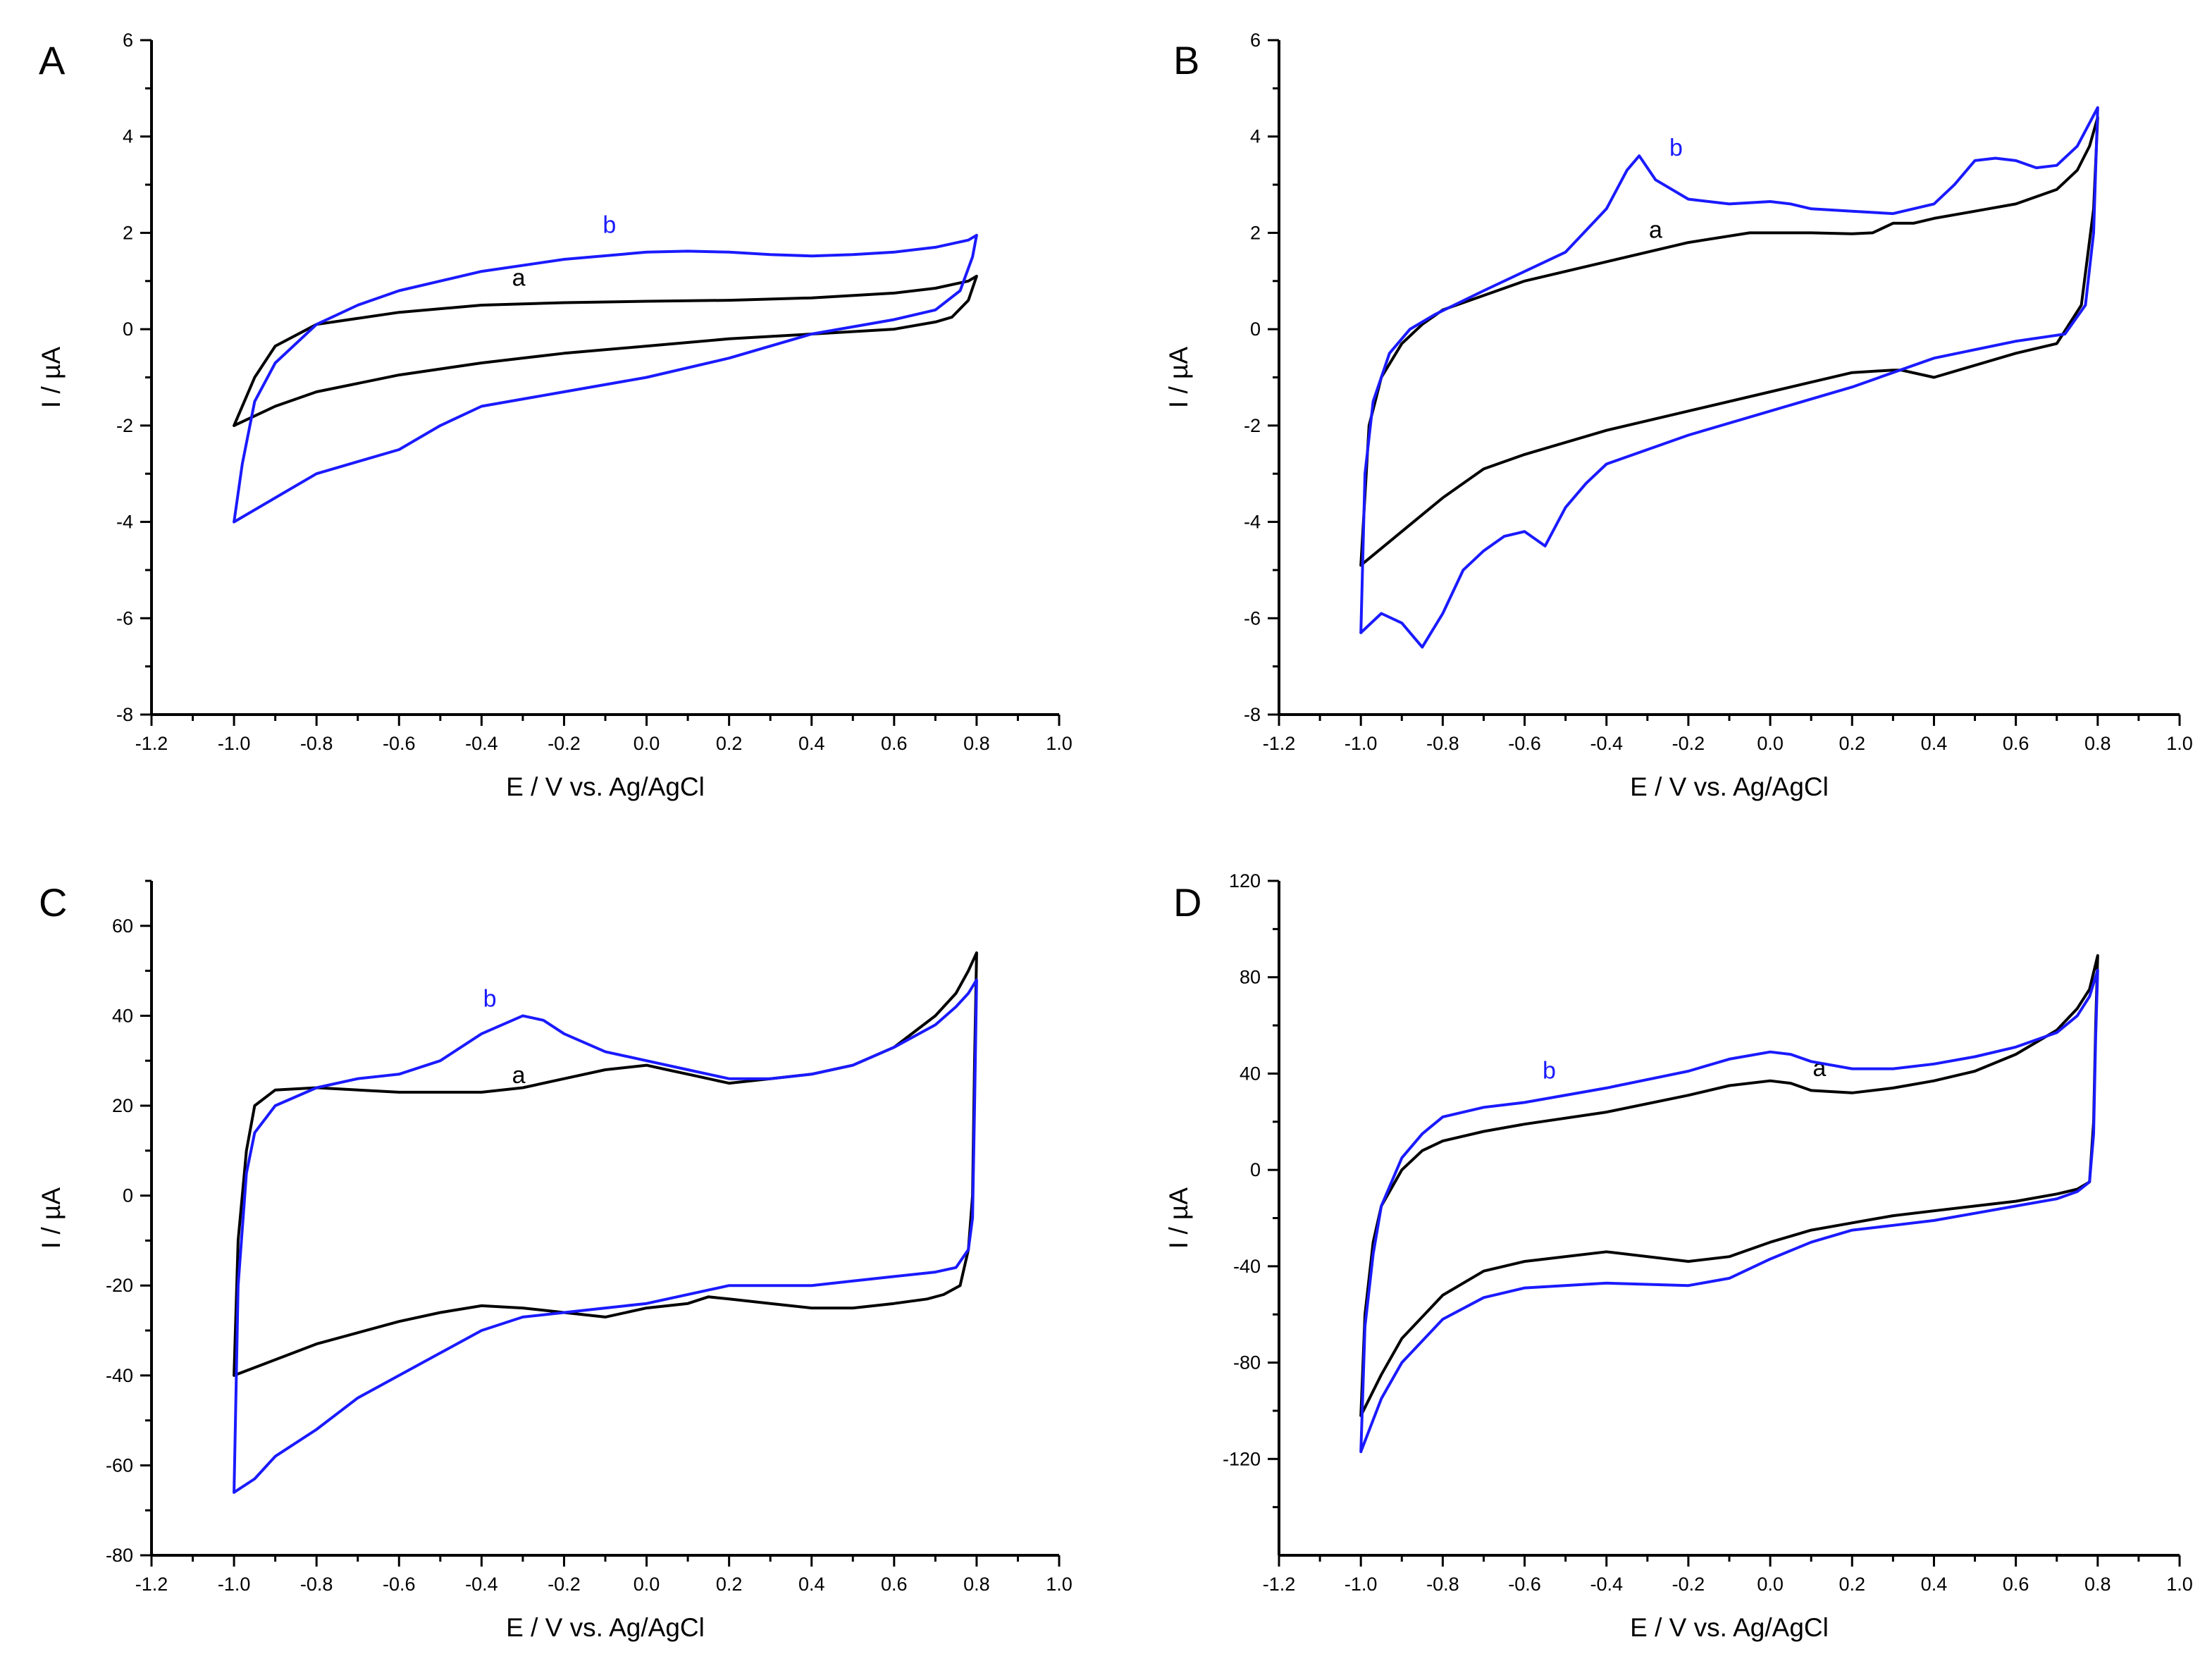  Describe the element at coordinates (119, 1285) in the screenshot. I see `y-tick-label: -20` at that location.